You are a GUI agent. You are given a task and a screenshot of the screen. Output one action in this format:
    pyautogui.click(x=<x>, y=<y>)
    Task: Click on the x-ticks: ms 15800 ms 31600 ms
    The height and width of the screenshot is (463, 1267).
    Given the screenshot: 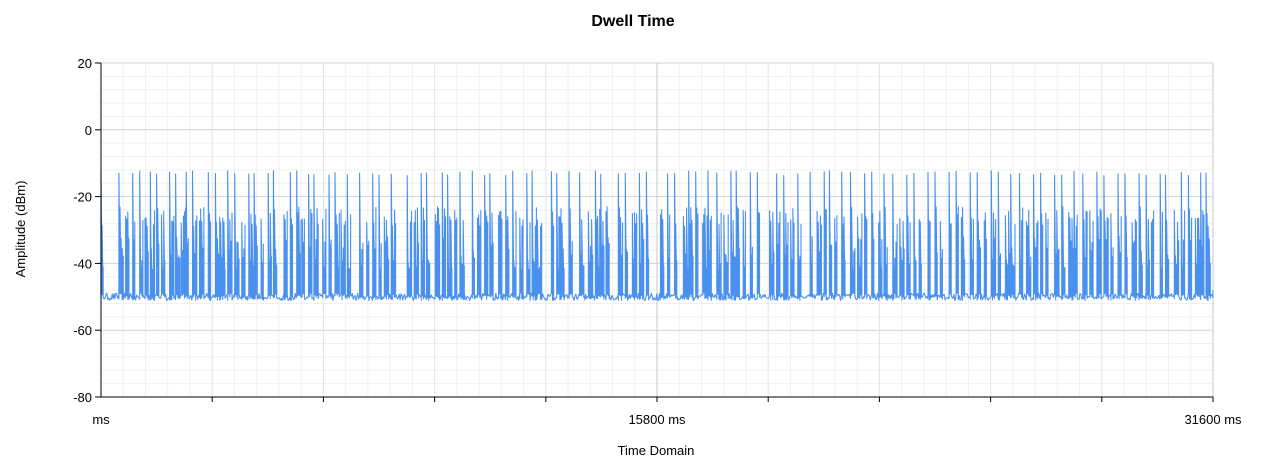 What is the action you would take?
    pyautogui.click(x=667, y=412)
    